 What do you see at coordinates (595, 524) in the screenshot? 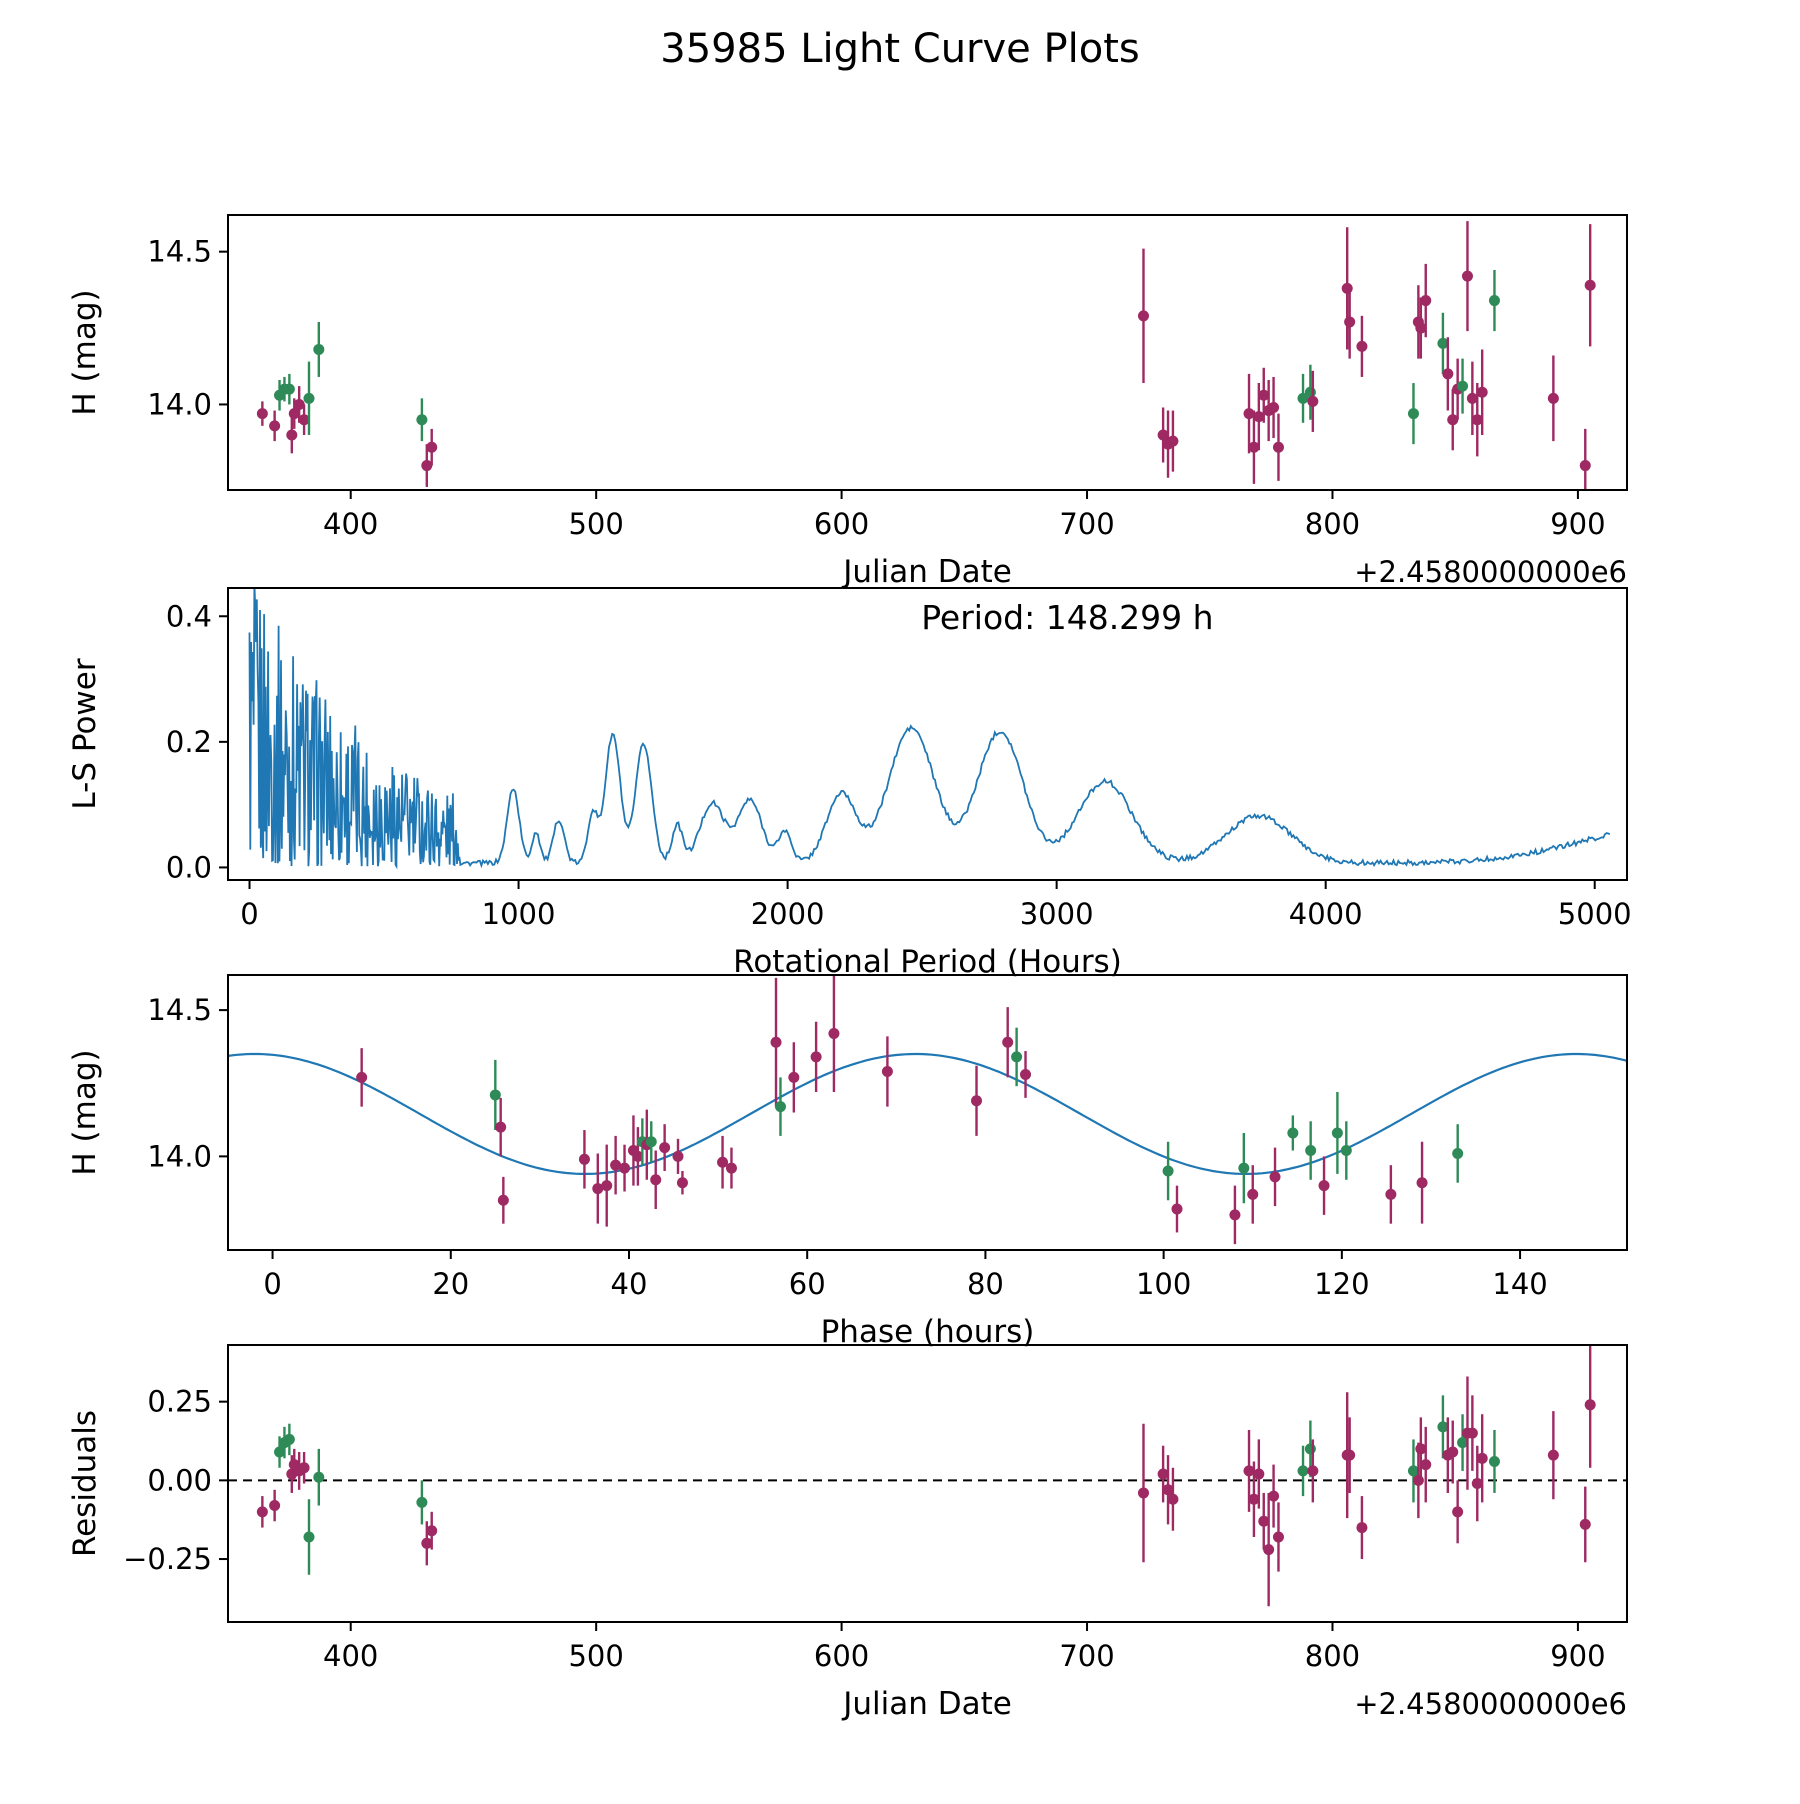
I see `x-tick-label: 500` at bounding box center [595, 524].